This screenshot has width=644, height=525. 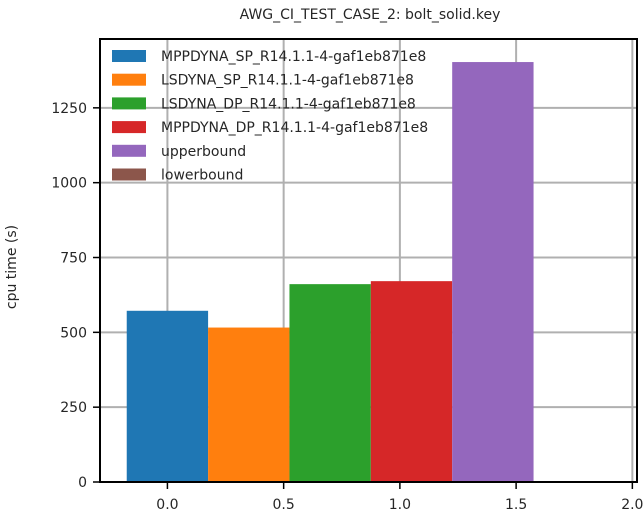 I want to click on legend-label-4: upperbound, so click(x=203, y=152).